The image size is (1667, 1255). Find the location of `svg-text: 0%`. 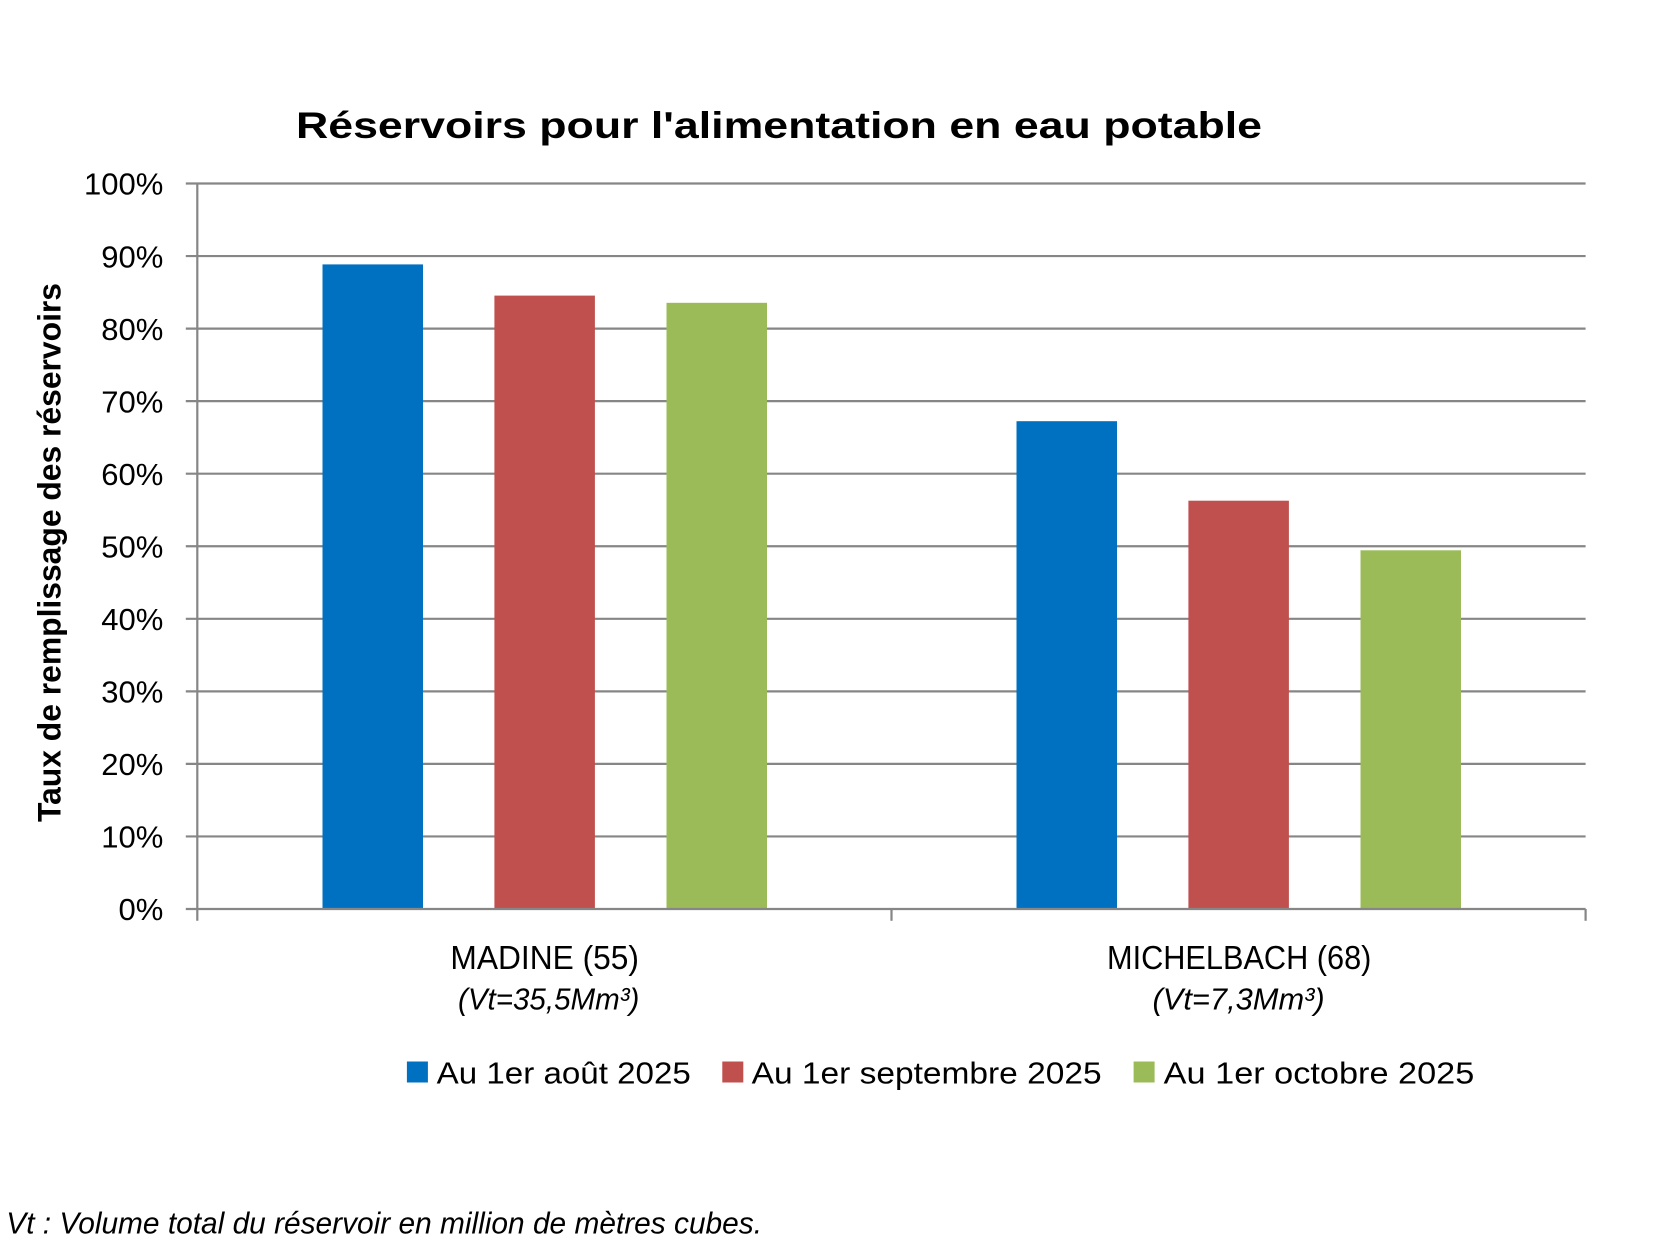

svg-text: 0% is located at coordinates (140, 909).